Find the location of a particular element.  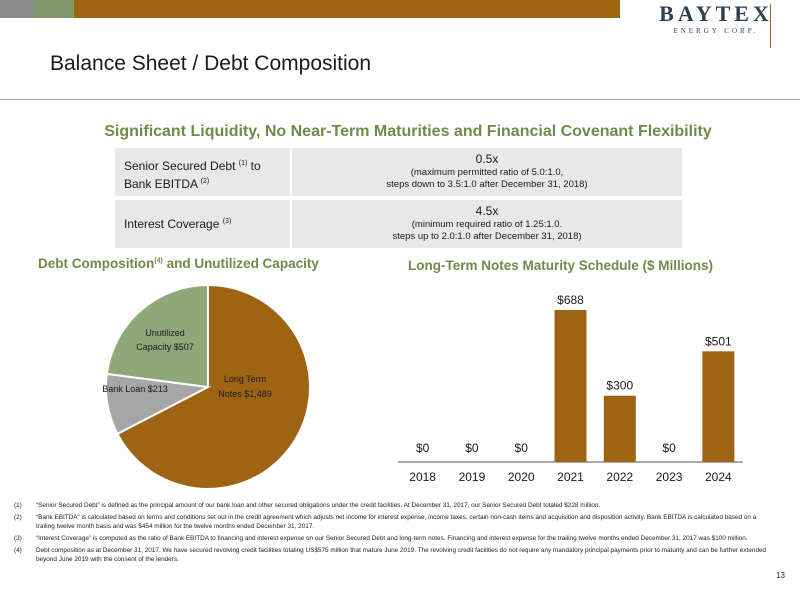

page-number: 13 is located at coordinates (780, 575).